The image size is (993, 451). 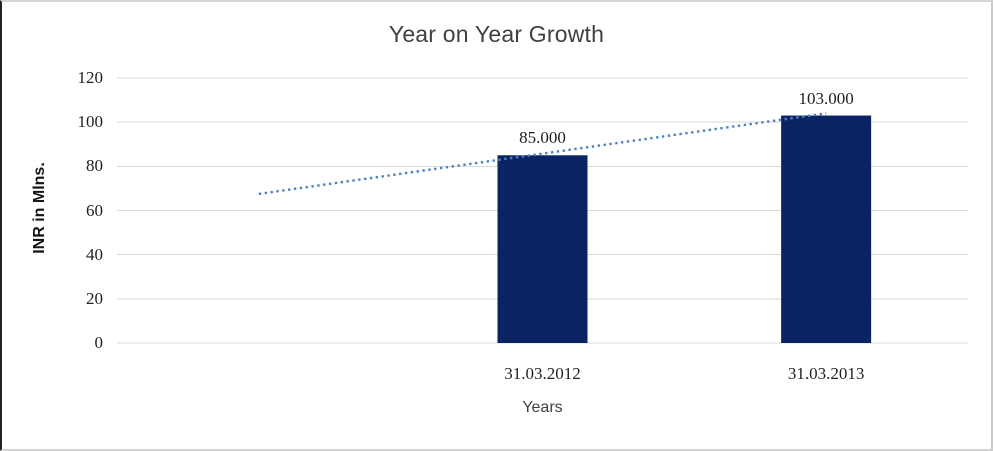 What do you see at coordinates (99, 342) in the screenshot?
I see `y-tick-label: 0` at bounding box center [99, 342].